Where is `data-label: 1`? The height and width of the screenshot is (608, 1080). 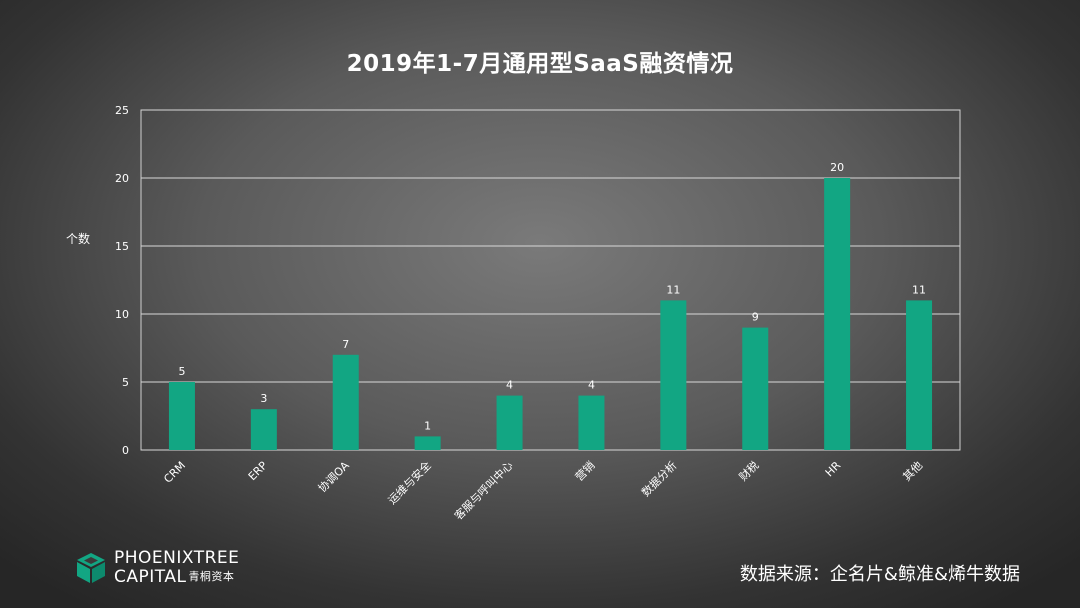 data-label: 1 is located at coordinates (427, 425).